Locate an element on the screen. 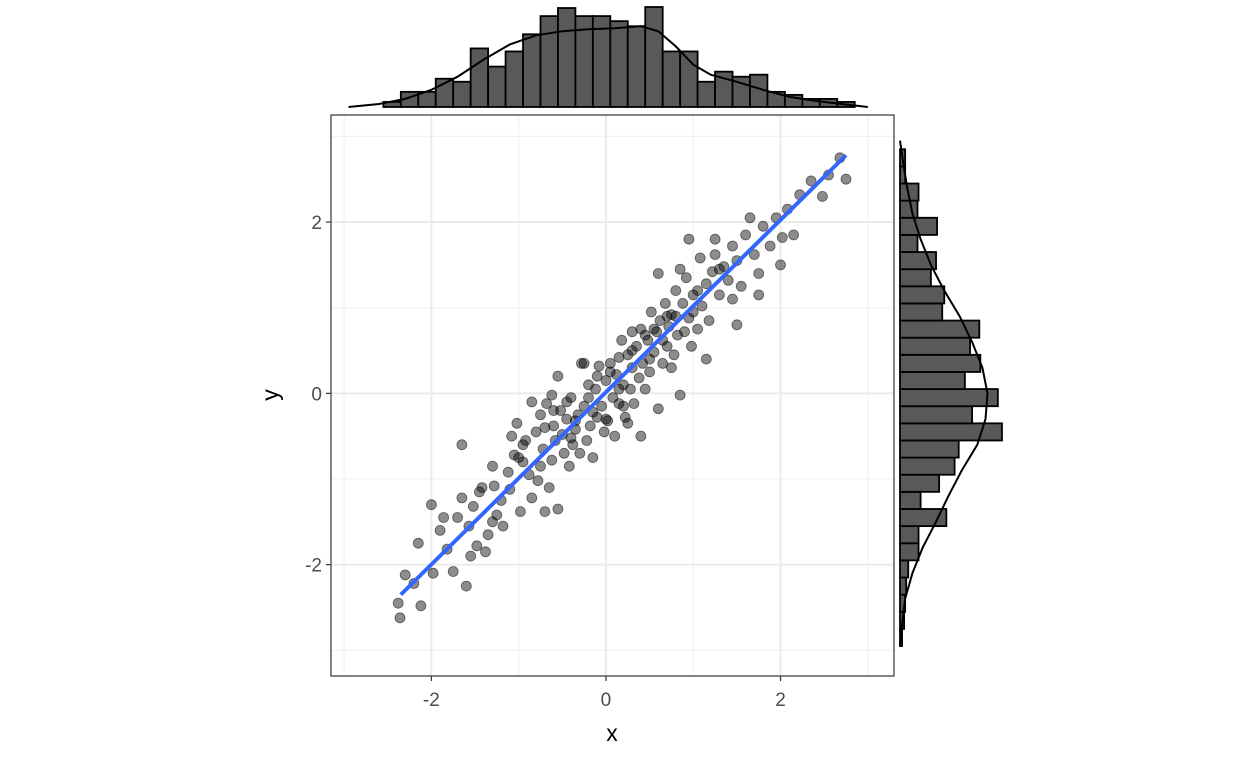 This screenshot has height=768, width=1248. y-tick-label: 0 is located at coordinates (316, 394).